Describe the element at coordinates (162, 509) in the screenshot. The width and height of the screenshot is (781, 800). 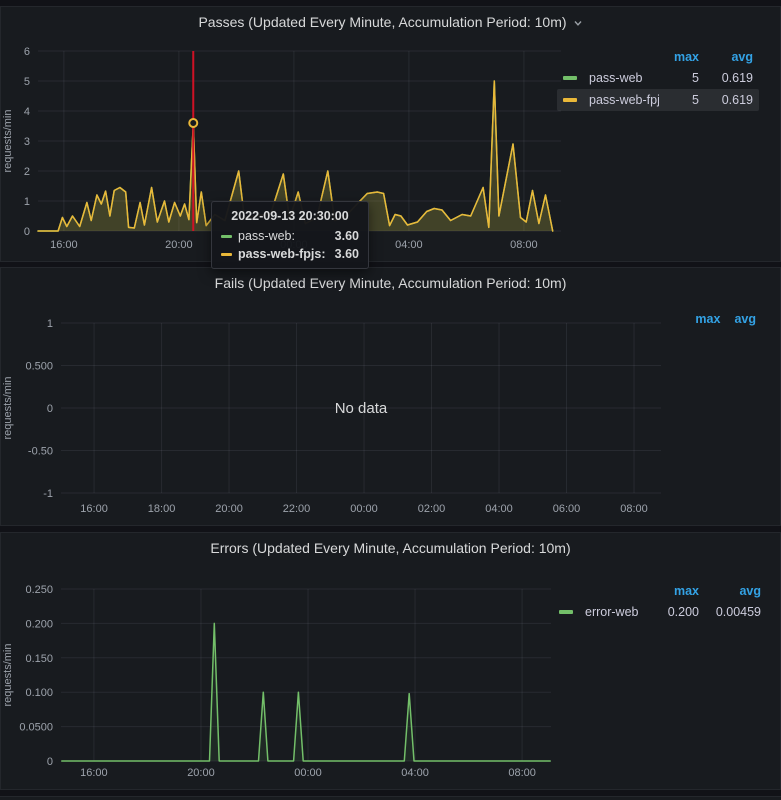
I see `x-tick-label: 18:00` at that location.